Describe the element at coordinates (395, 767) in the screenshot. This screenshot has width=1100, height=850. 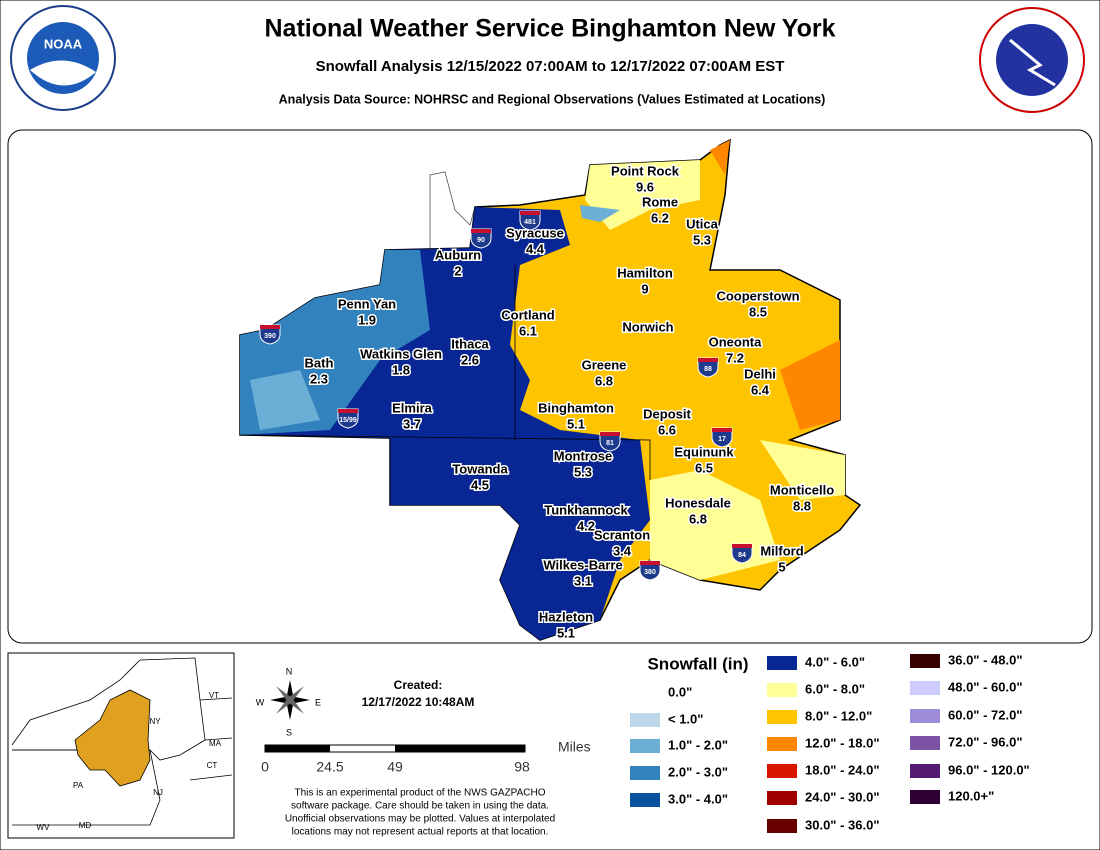
I see `scale-labels: 0 24.5 49 98` at that location.